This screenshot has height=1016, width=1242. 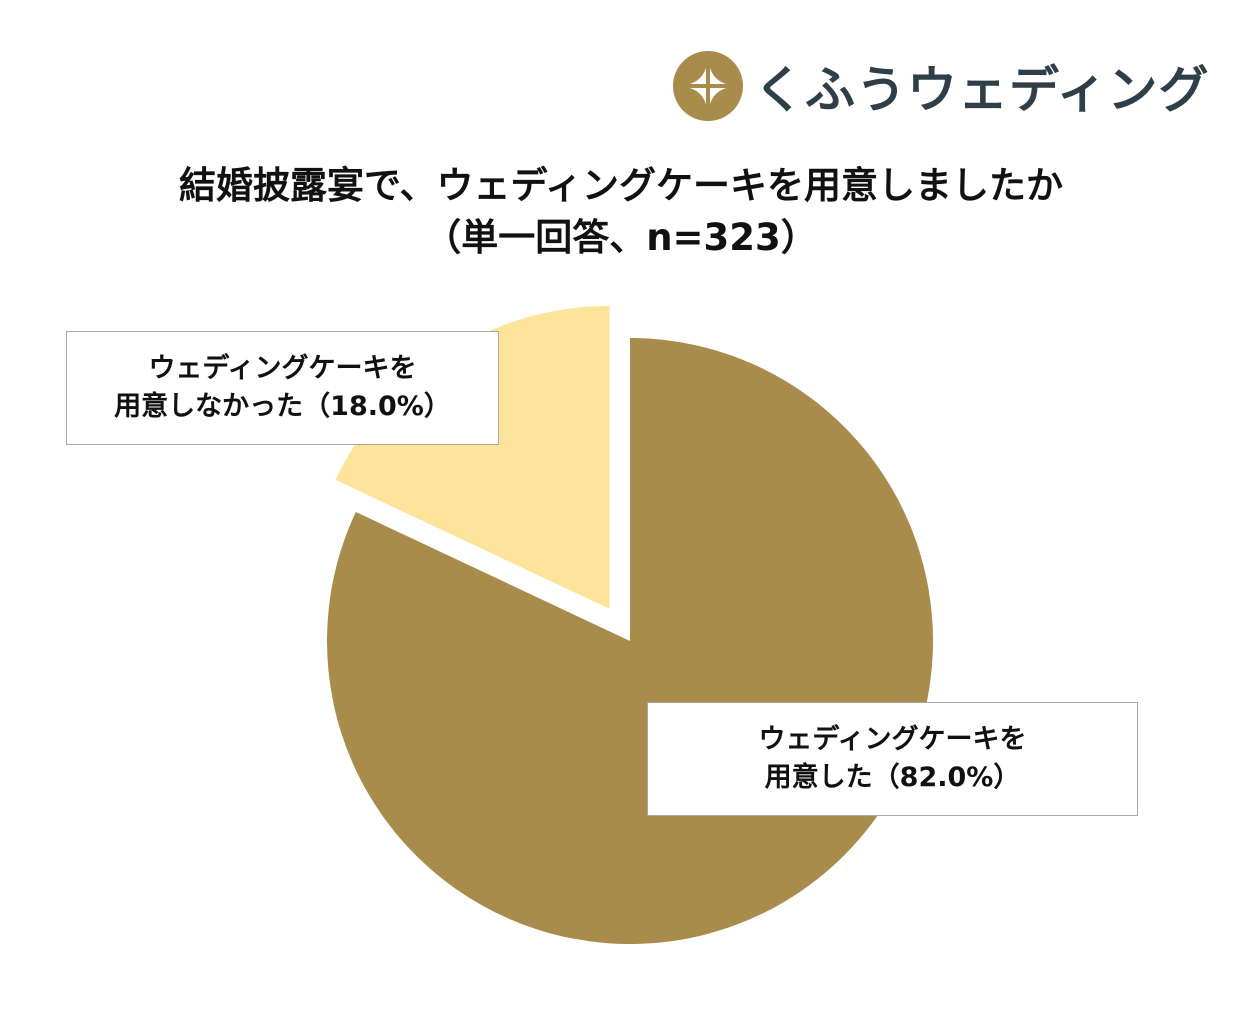 What do you see at coordinates (892, 777) in the screenshot?
I see `slice-label-prepared-line2: 用意した（82.0%）` at bounding box center [892, 777].